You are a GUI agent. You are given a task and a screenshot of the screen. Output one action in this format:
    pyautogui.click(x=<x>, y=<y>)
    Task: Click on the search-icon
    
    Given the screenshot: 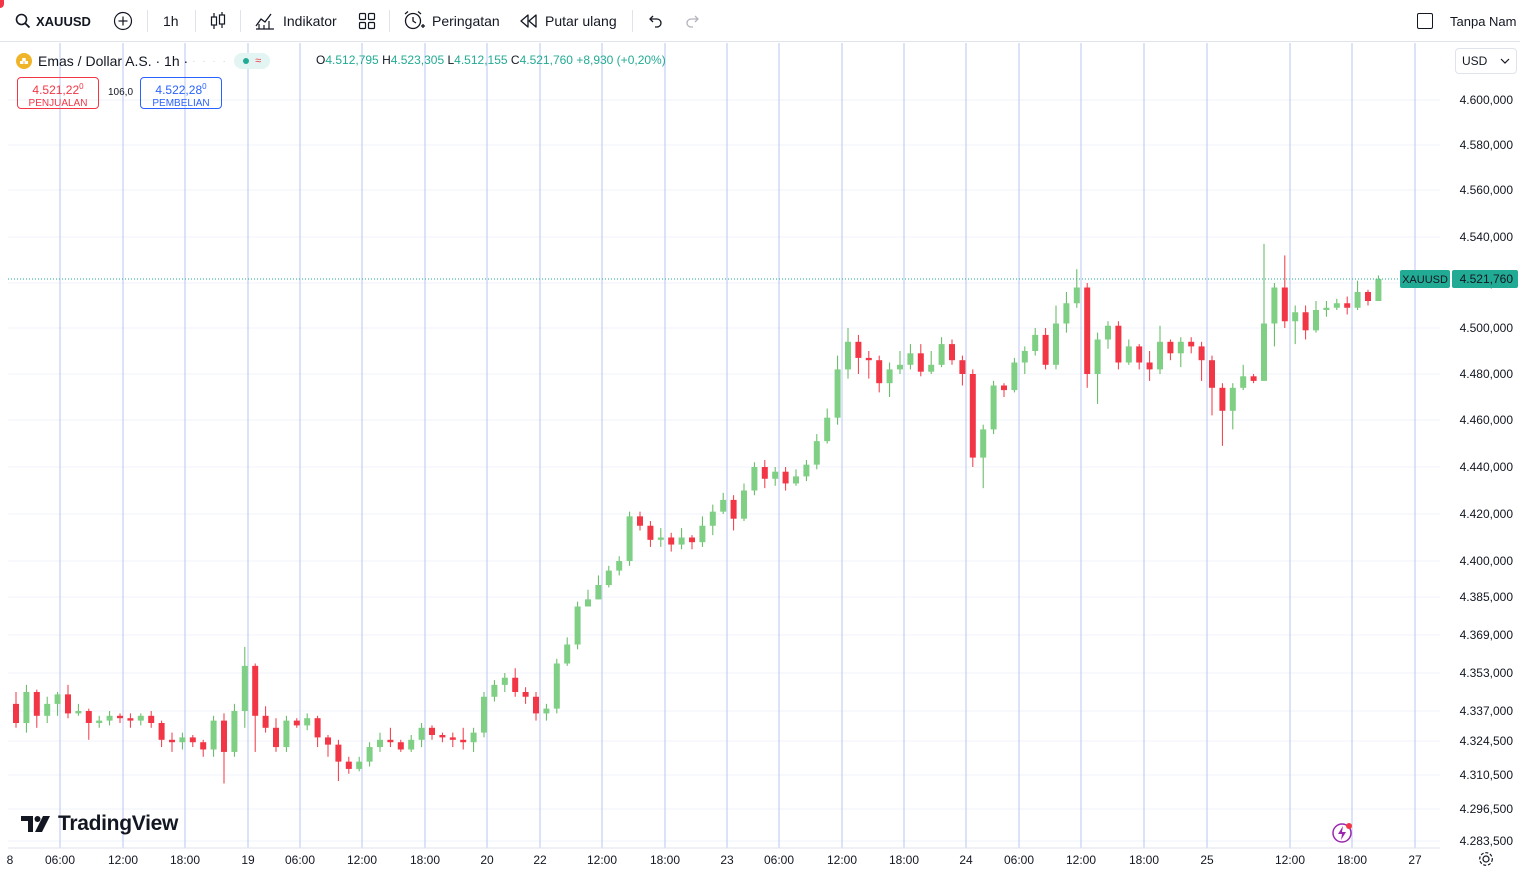 What is the action you would take?
    pyautogui.click(x=23, y=21)
    